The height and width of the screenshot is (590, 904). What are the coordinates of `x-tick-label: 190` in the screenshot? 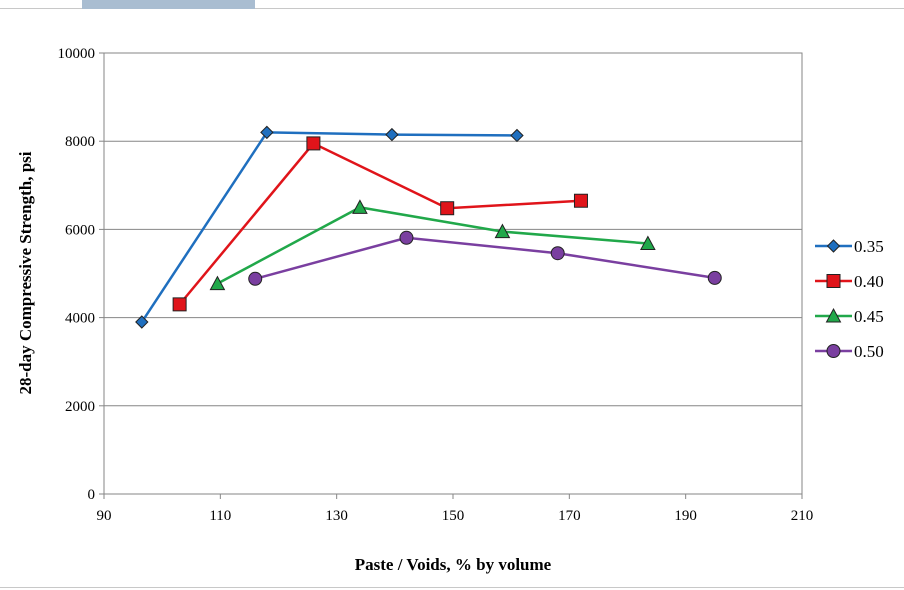 It's located at (685, 516).